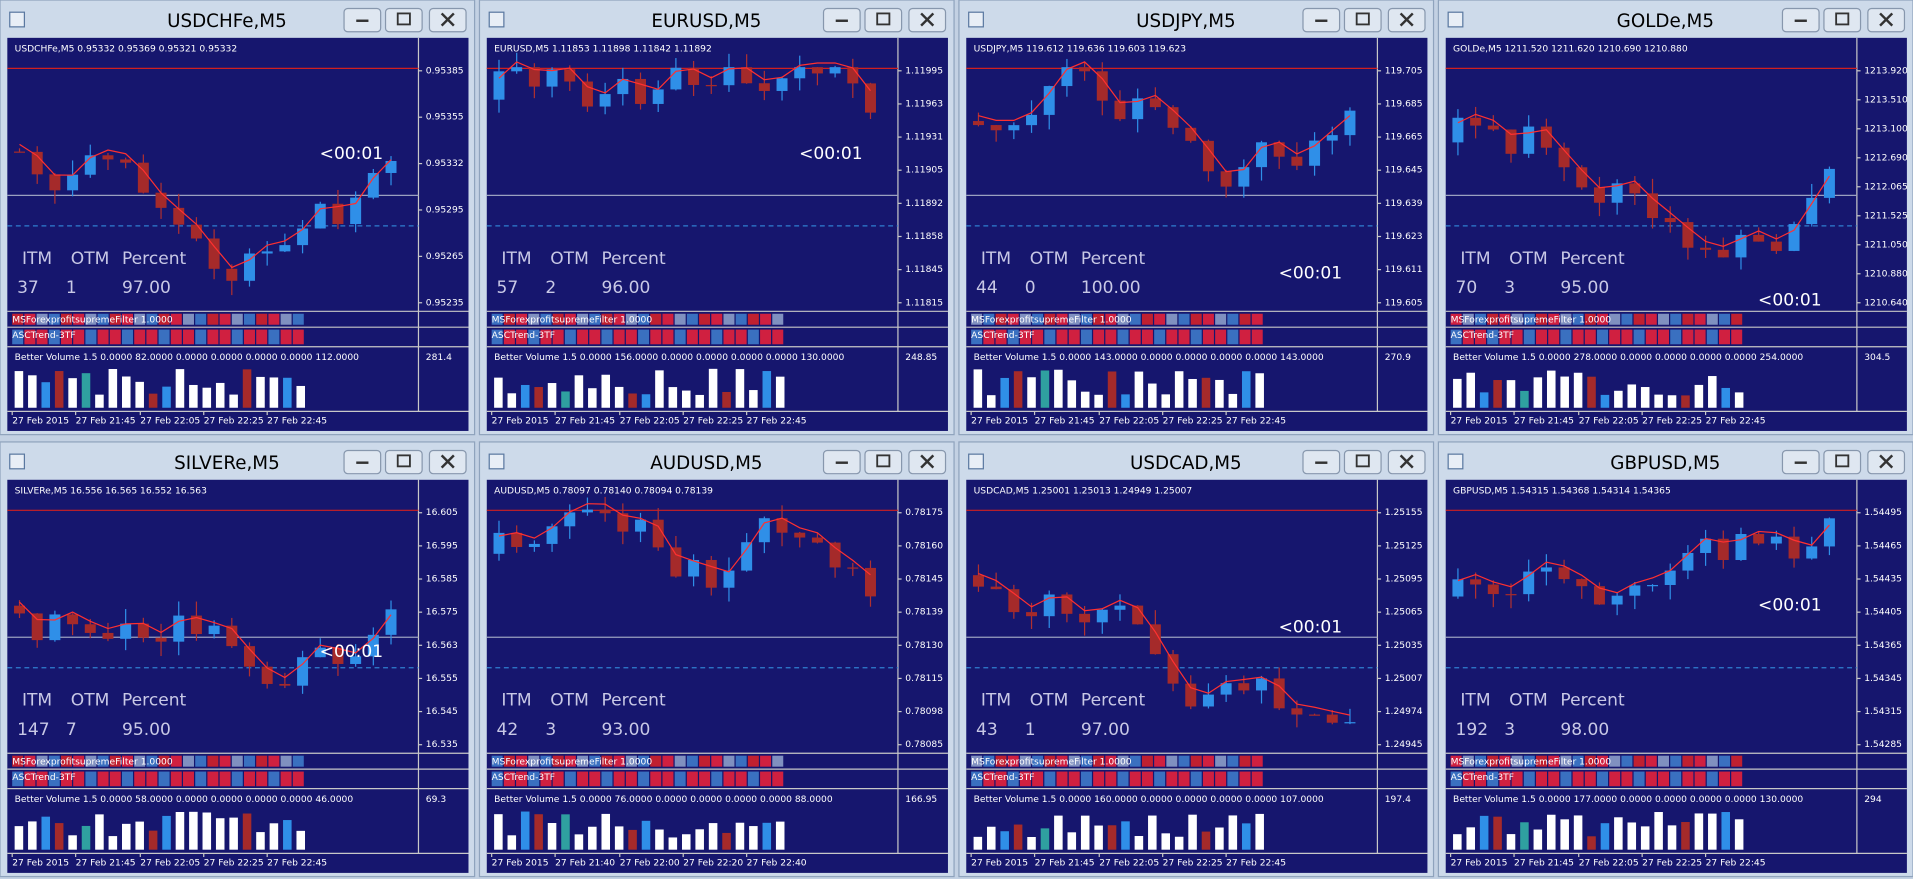  What do you see at coordinates (1886, 274) in the screenshot?
I see `price-label: 1210.880` at bounding box center [1886, 274].